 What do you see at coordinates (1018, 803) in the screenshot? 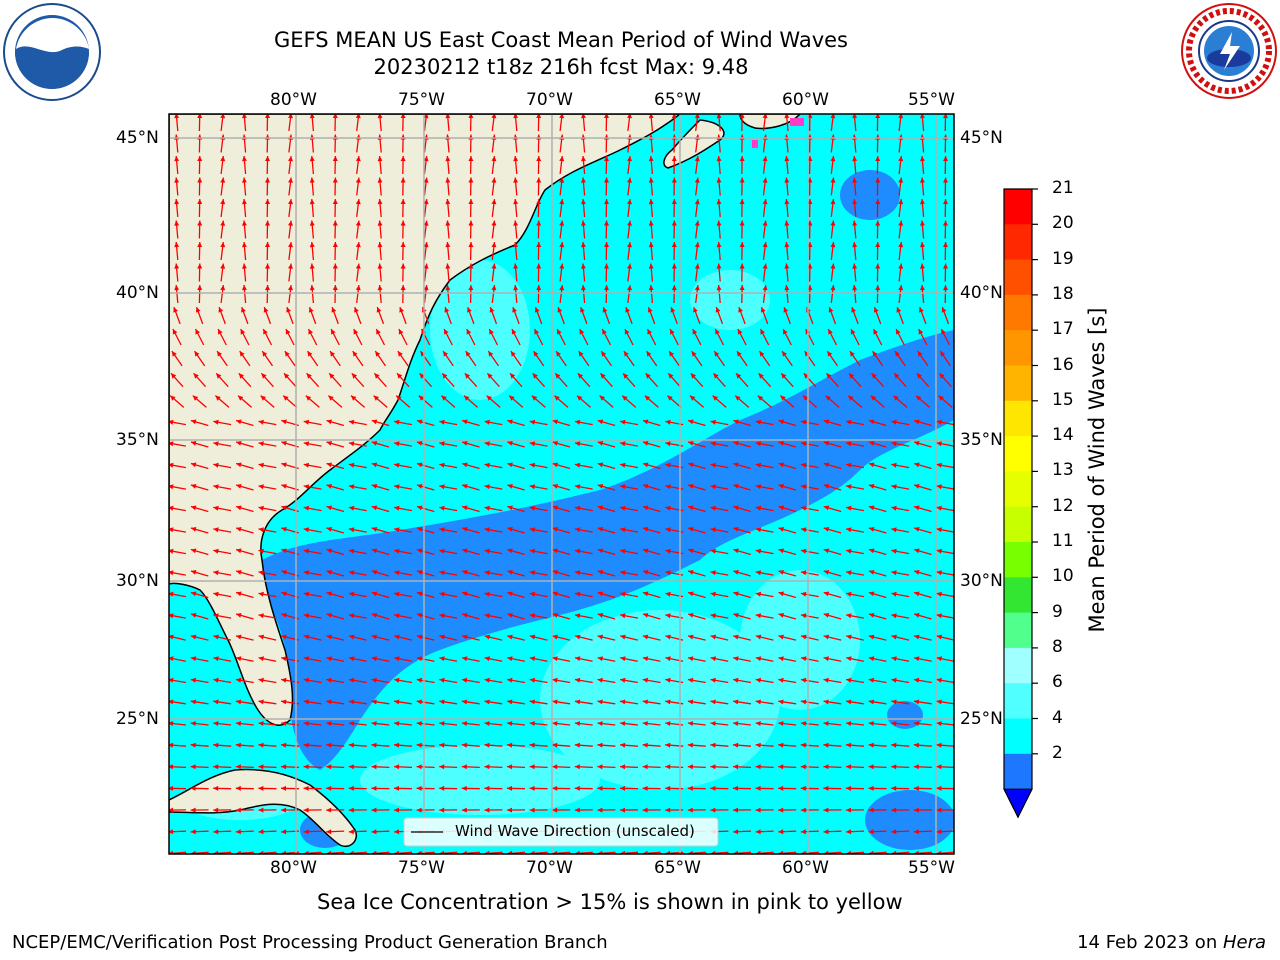
I see `colorbar-extend-triangle` at bounding box center [1018, 803].